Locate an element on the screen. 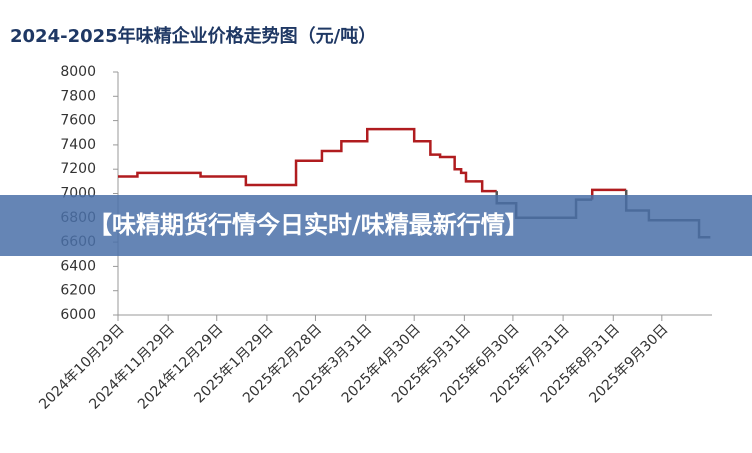  y-tick-label: 6200 is located at coordinates (78, 291).